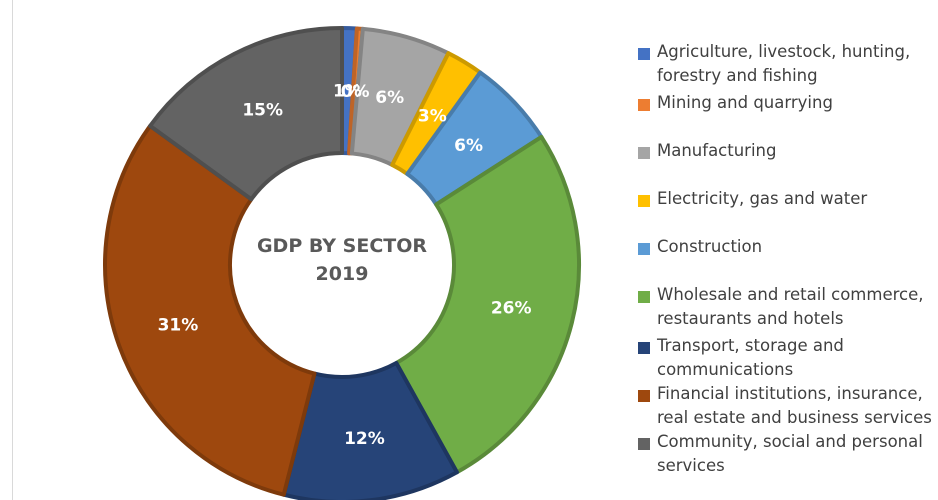 The height and width of the screenshot is (500, 938). Describe the element at coordinates (262, 111) in the screenshot. I see `slice-label-8: 15%` at that location.